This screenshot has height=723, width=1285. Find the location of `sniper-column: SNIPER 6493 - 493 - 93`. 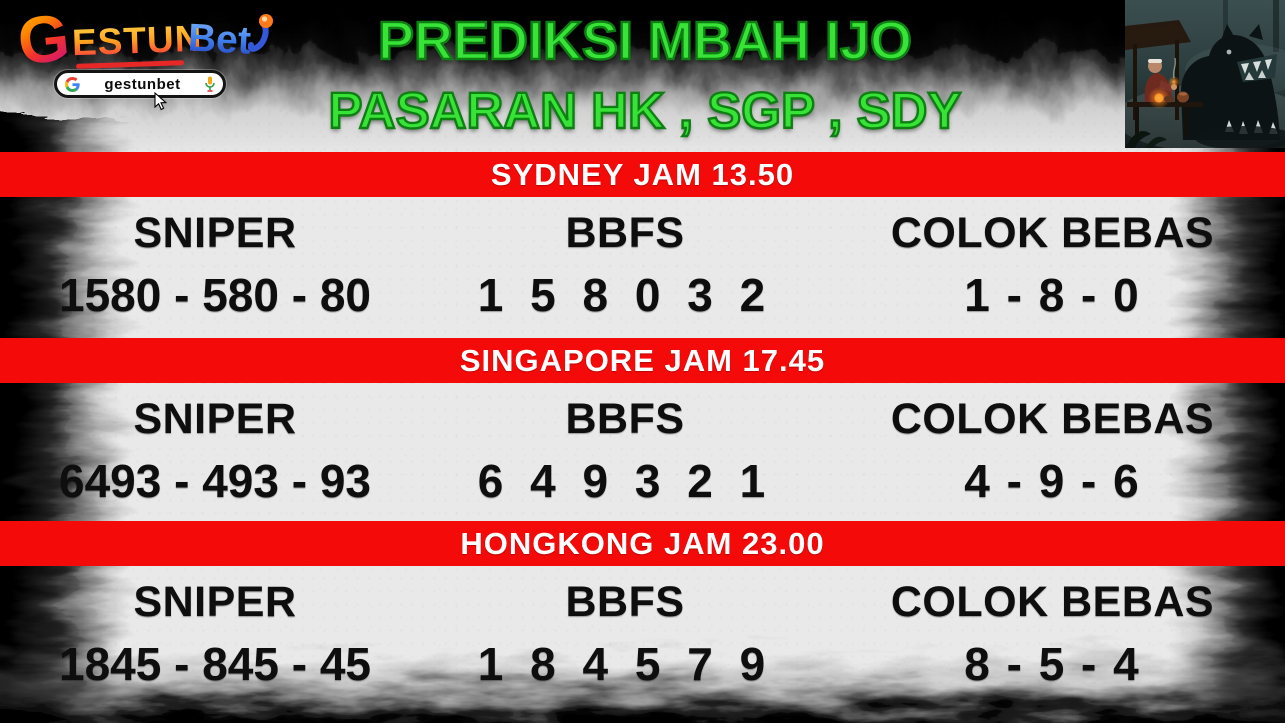

sniper-column: SNIPER 6493 - 493 - 93 is located at coordinates (215, 454).